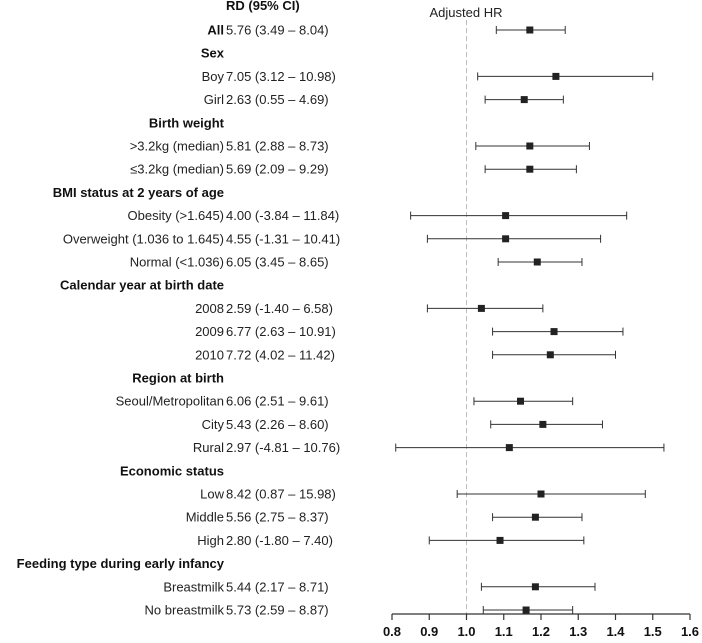 Image resolution: width=702 pixels, height=643 pixels. I want to click on rd-value: 5.44 (2.17 – 8.71), so click(277, 586).